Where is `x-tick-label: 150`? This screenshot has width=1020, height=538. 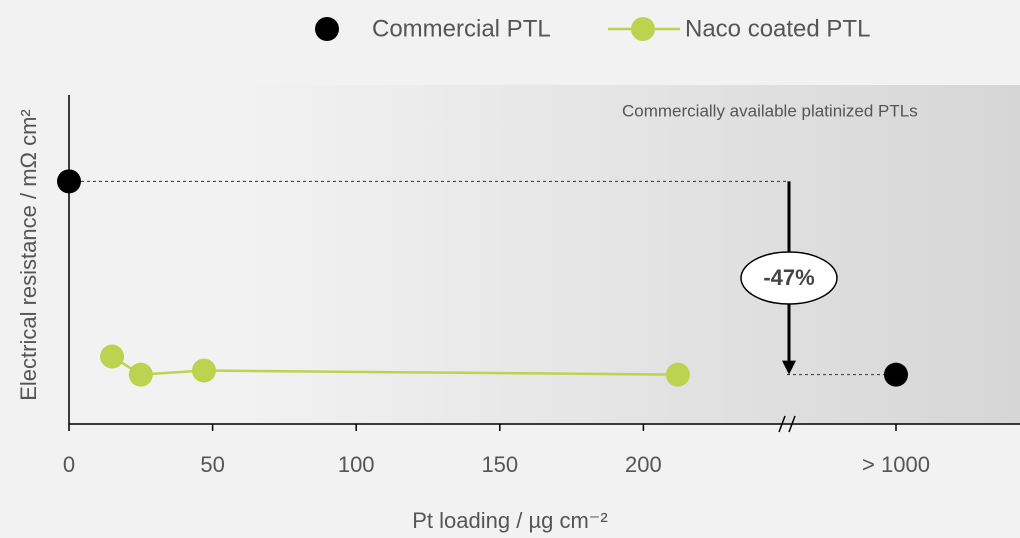
x-tick-label: 150 is located at coordinates (499, 464).